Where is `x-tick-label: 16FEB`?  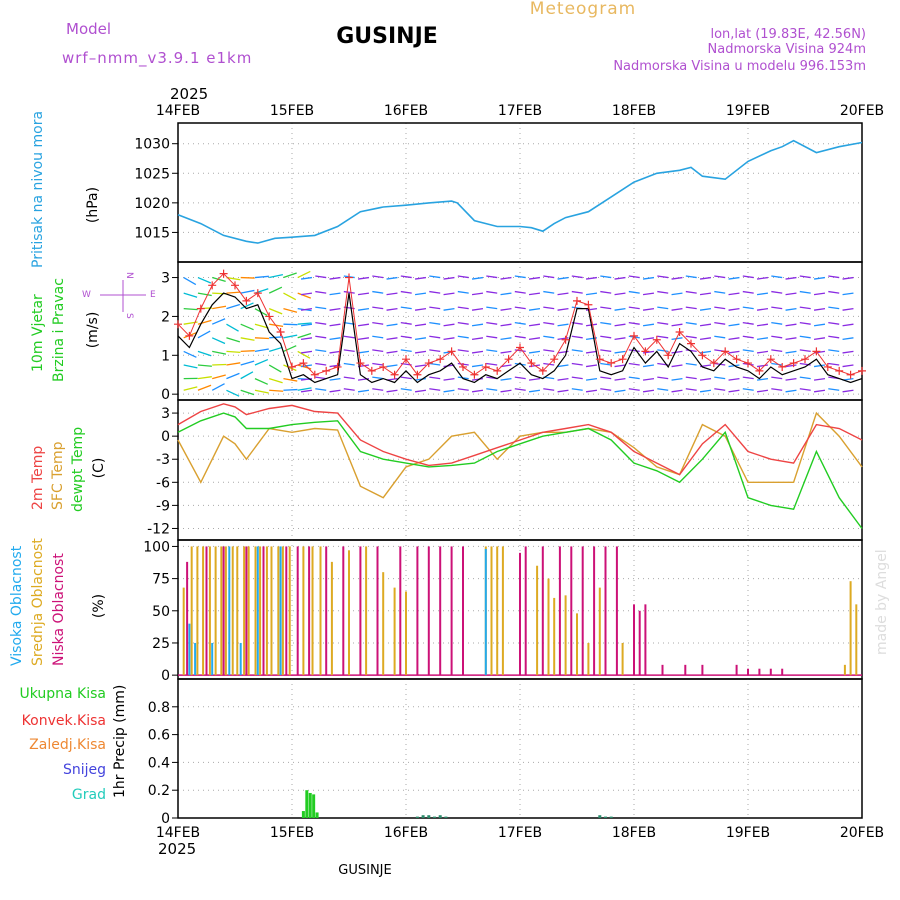
x-tick-label: 16FEB is located at coordinates (406, 833).